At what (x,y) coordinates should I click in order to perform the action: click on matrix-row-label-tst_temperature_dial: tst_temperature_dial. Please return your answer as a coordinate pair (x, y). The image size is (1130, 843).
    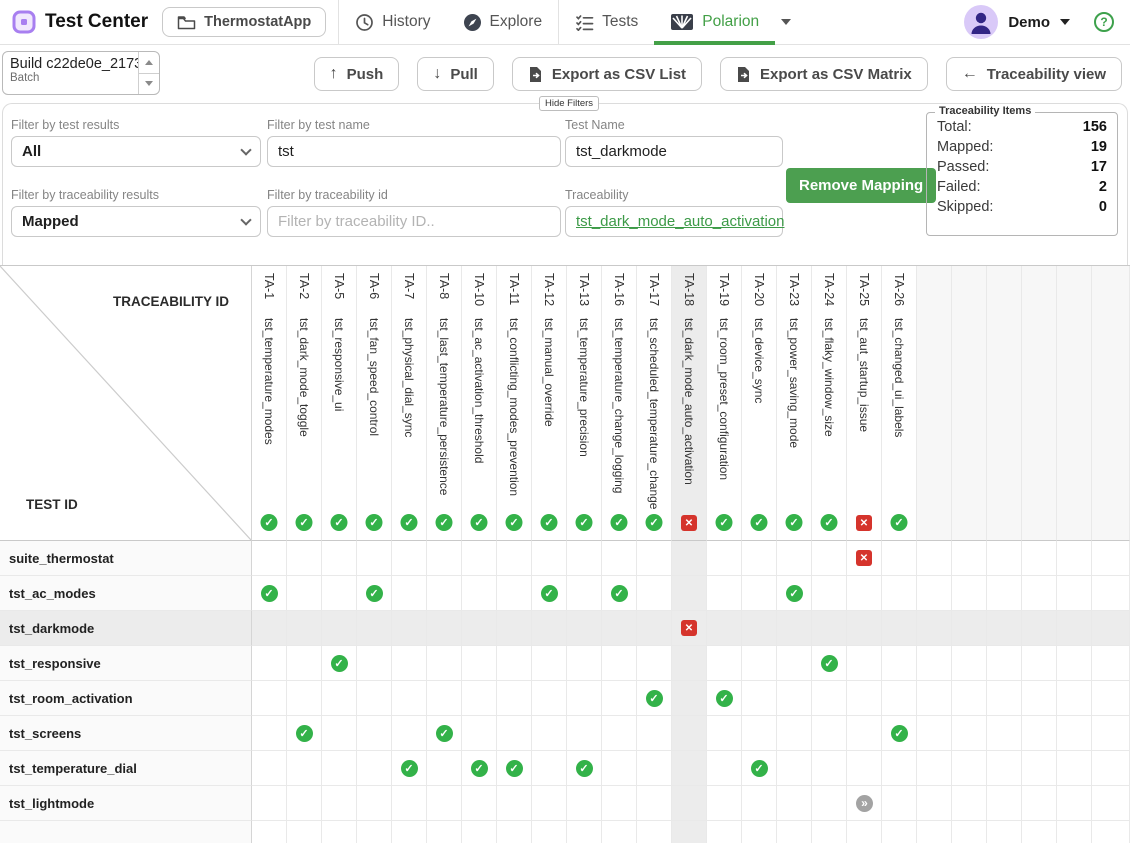
    Looking at the image, I should click on (126, 768).